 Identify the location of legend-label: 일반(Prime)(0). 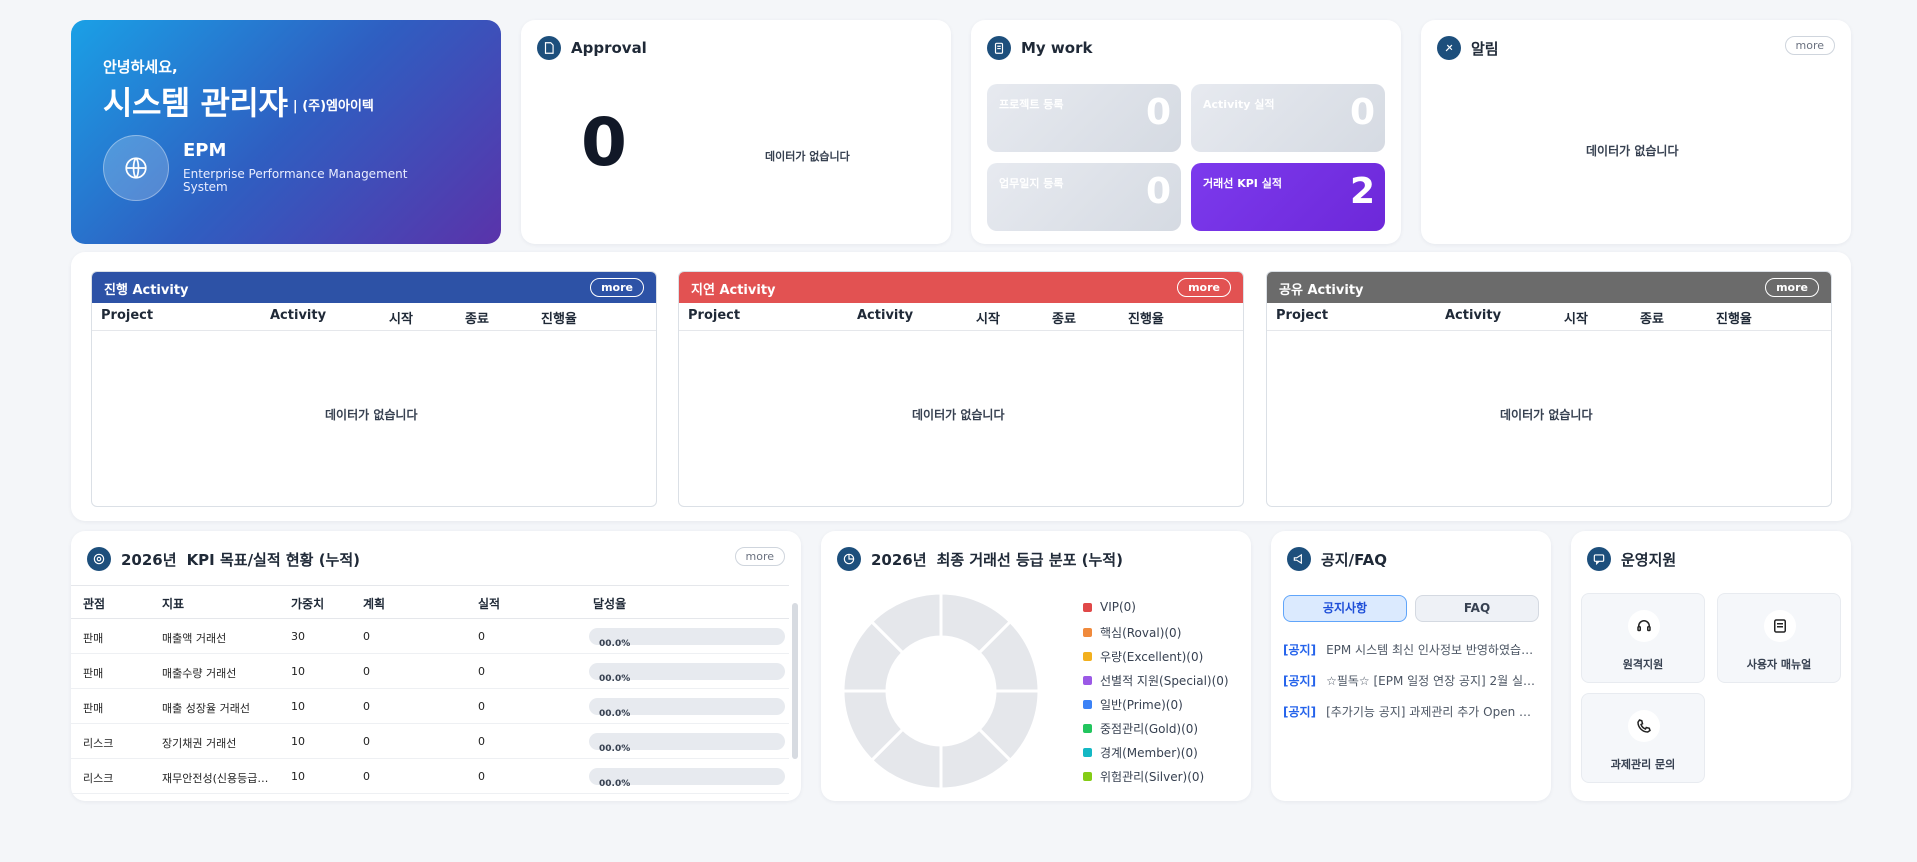
(1141, 705).